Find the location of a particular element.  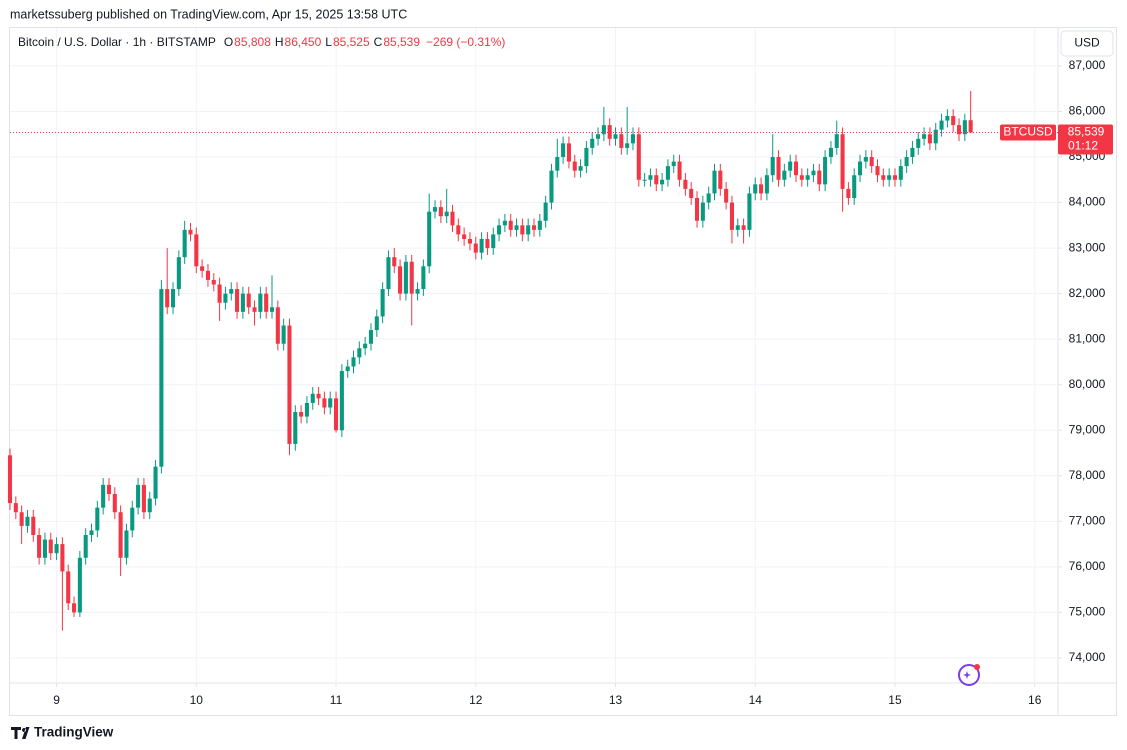

price-change: −269 (−0.31%) is located at coordinates (465, 42).